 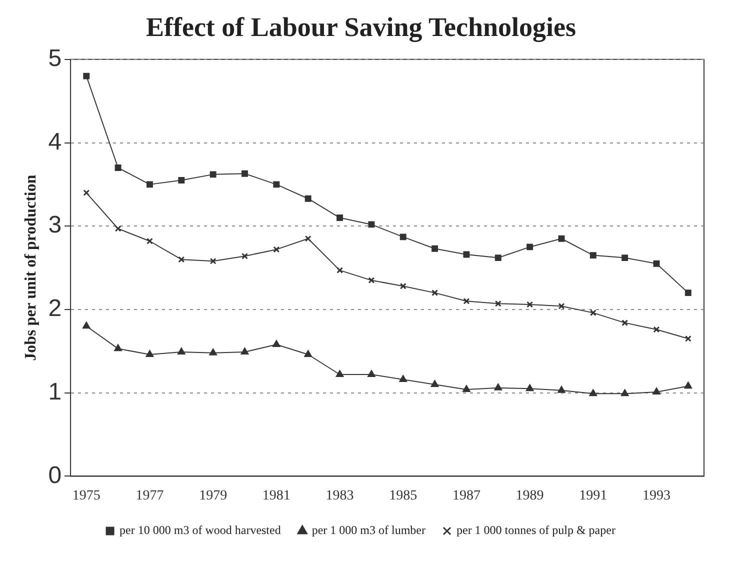 I want to click on x-tick-label: 1981, so click(x=276, y=496).